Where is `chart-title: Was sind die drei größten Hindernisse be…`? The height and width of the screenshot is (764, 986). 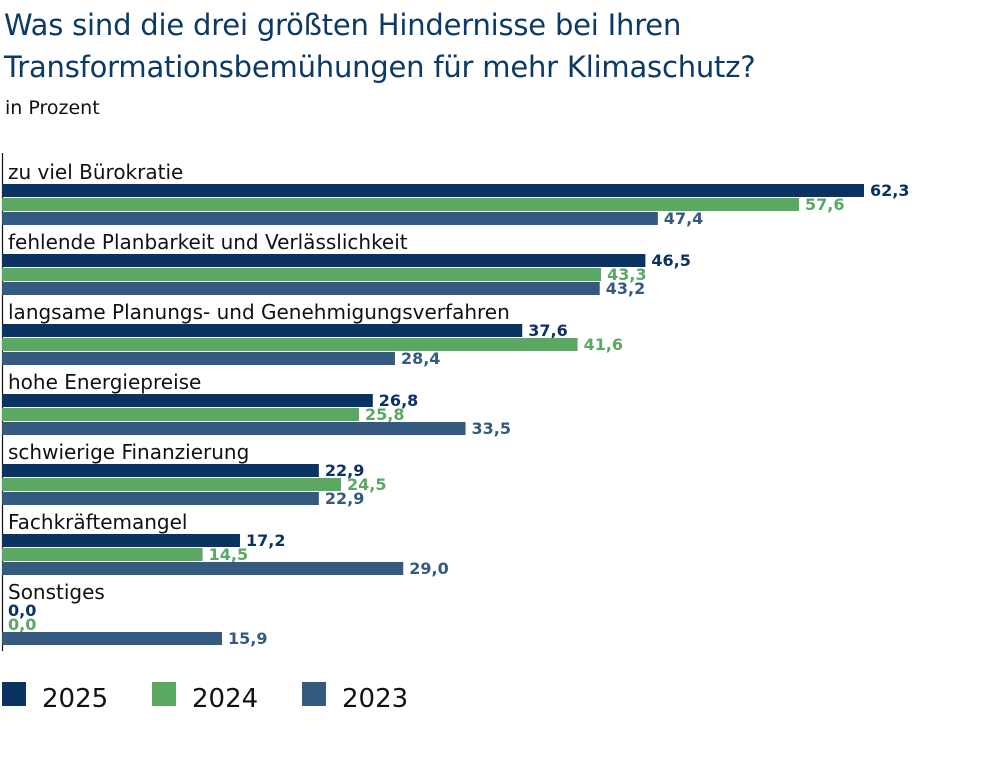
chart-title: Was sind die drei größten Hindernisse be… is located at coordinates (380, 46).